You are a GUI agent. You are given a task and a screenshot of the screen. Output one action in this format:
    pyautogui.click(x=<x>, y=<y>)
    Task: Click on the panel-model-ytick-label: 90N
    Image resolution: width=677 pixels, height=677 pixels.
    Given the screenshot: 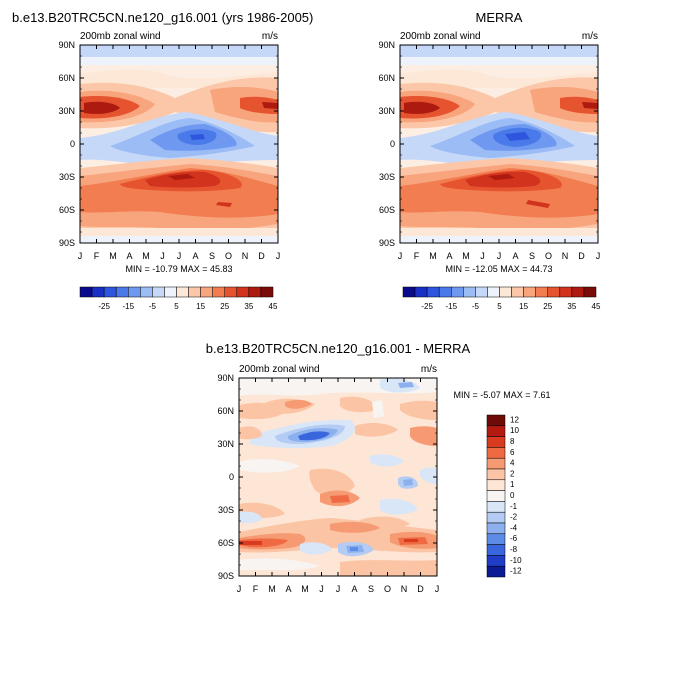 What is the action you would take?
    pyautogui.click(x=66, y=45)
    